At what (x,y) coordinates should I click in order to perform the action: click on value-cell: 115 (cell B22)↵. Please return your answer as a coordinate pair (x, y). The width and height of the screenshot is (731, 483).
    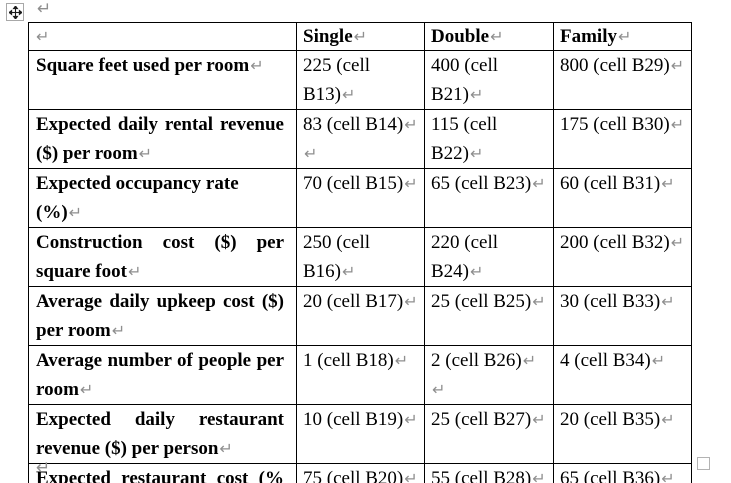
    Looking at the image, I should click on (489, 139).